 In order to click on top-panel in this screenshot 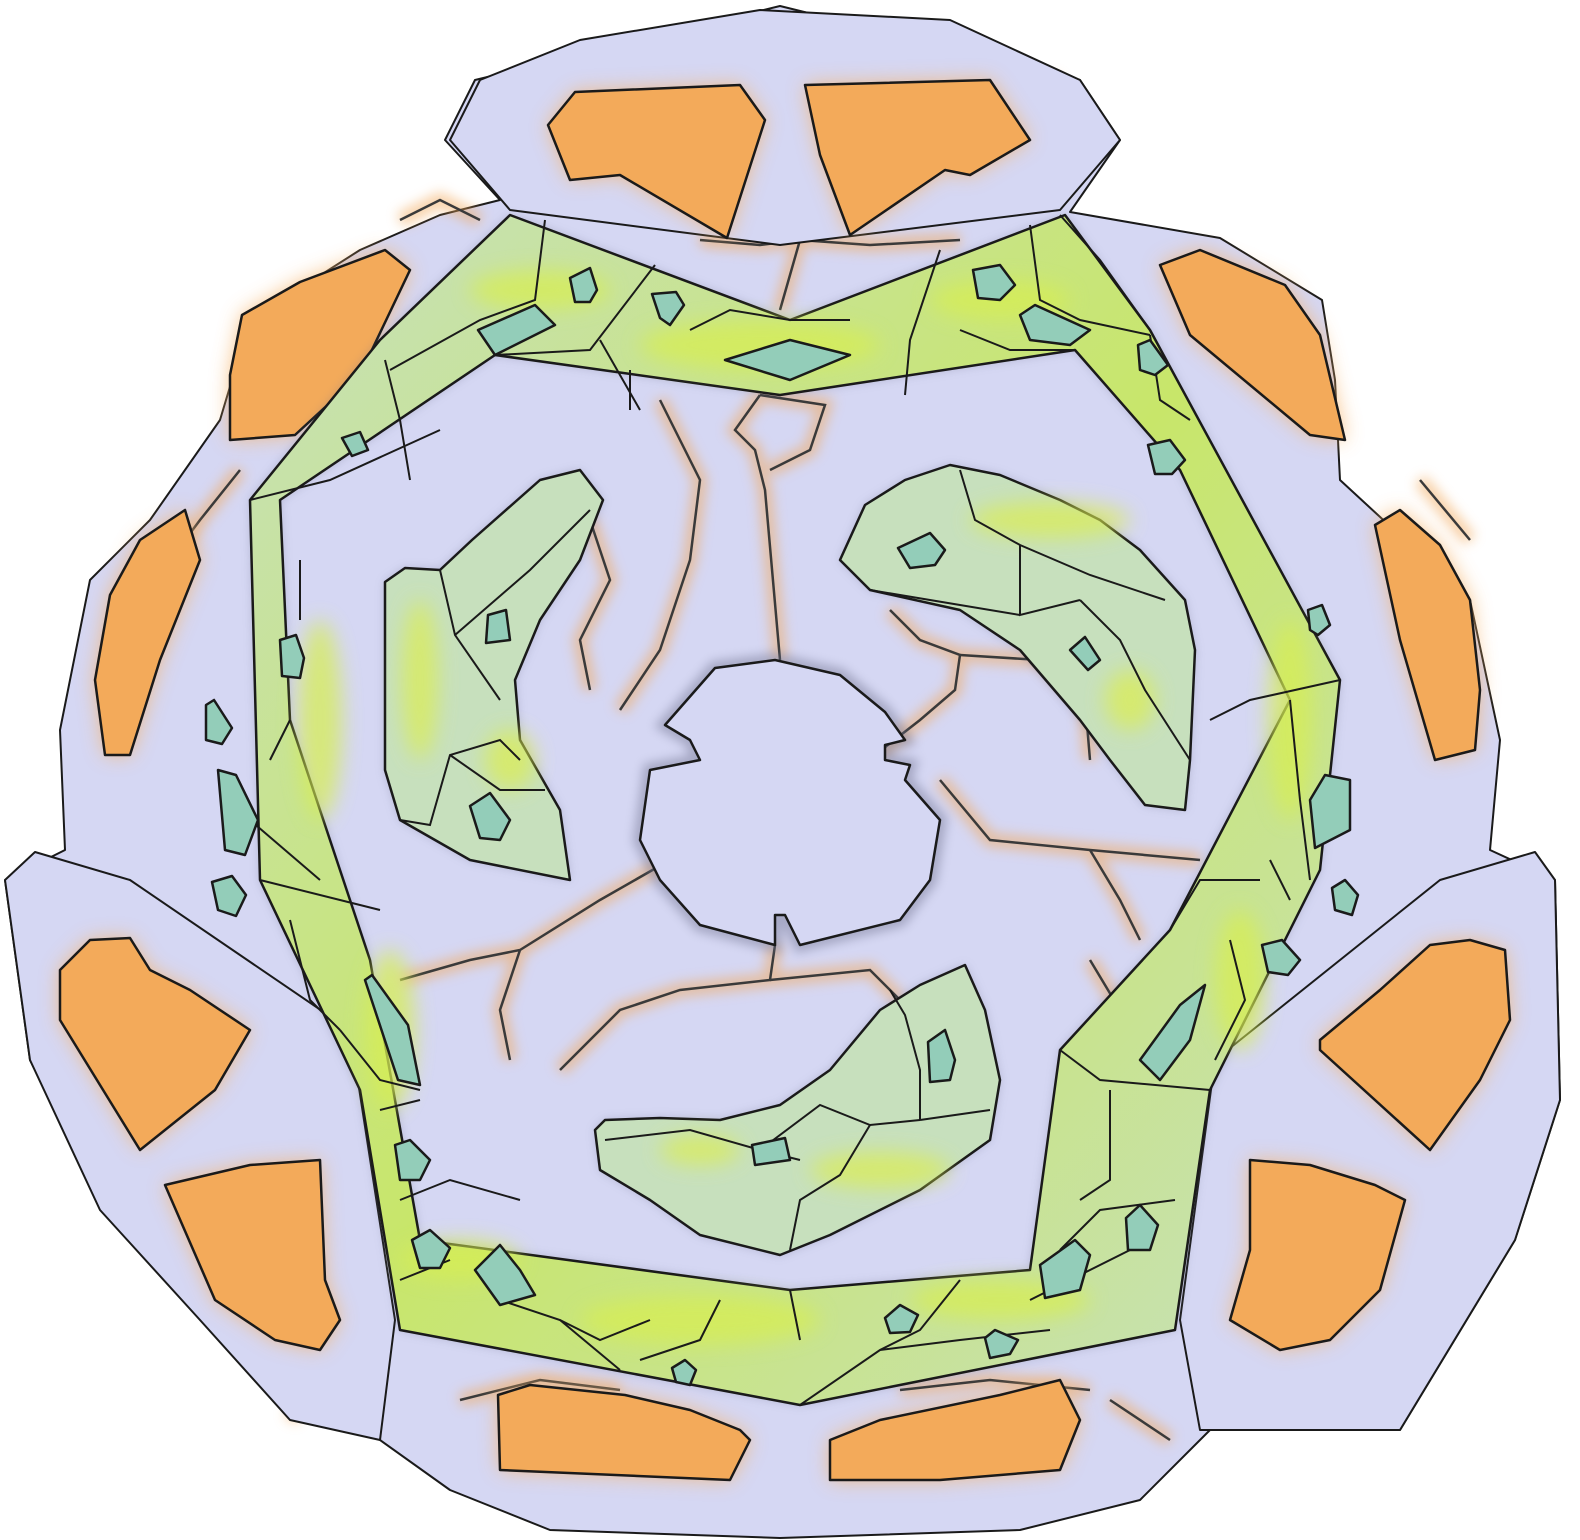, I will do `click(785, 127)`.